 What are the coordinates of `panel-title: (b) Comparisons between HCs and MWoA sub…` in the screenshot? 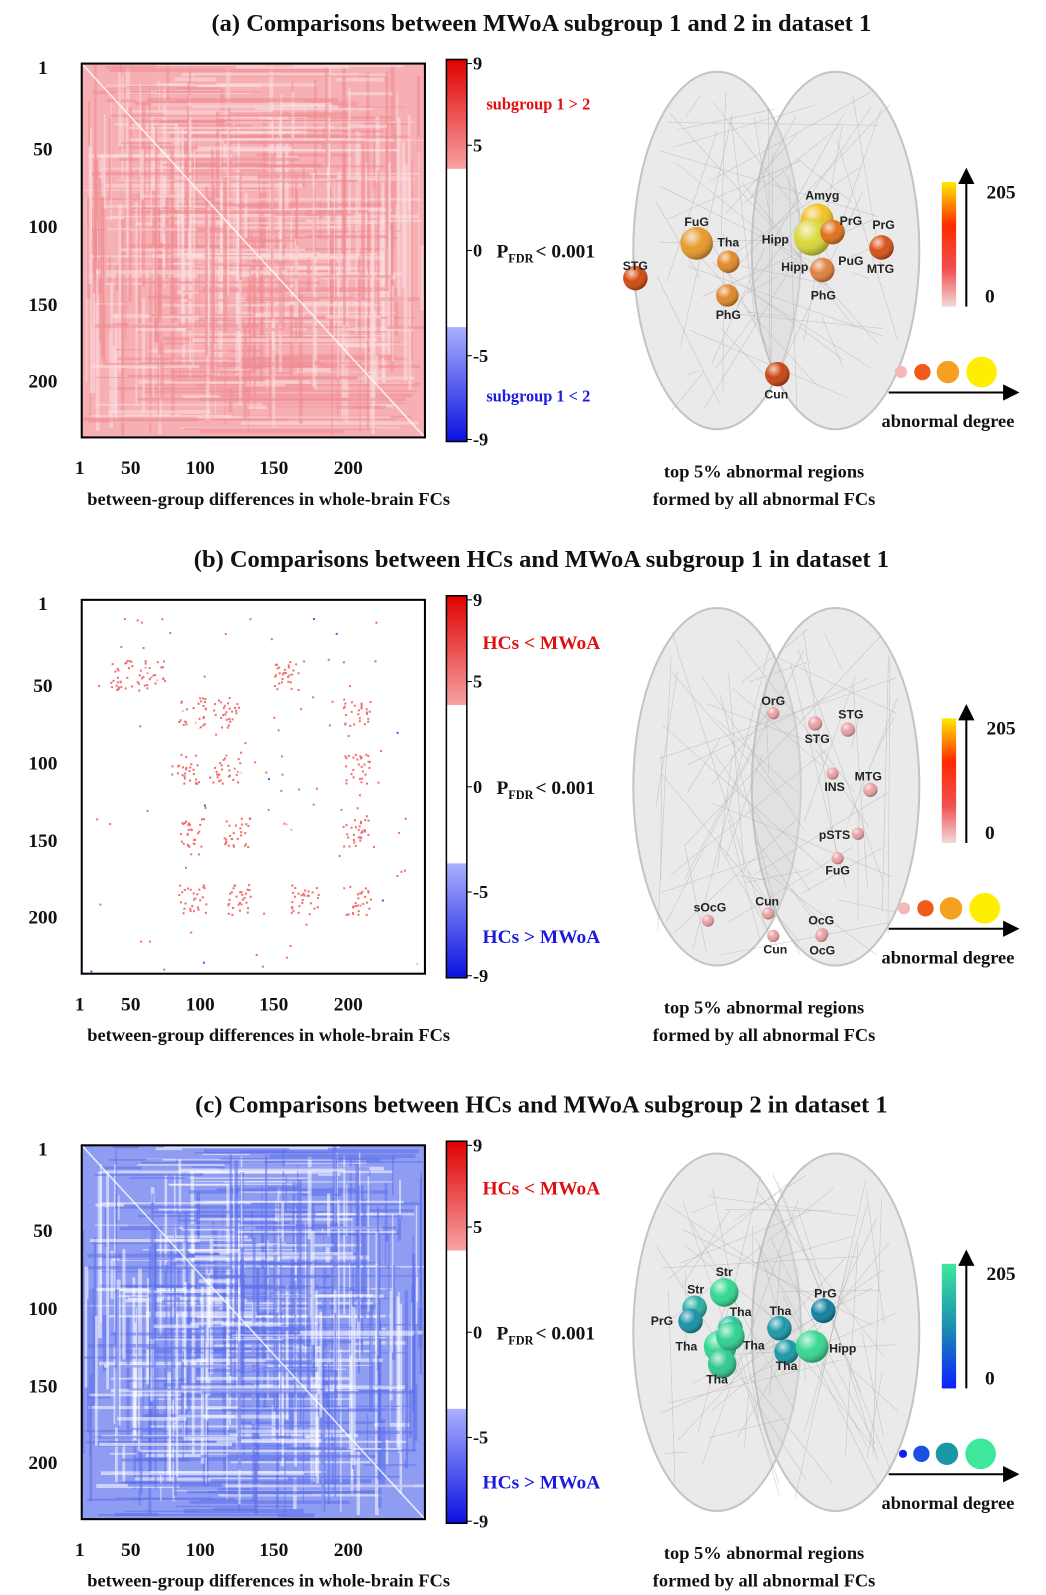 It's located at (541, 559).